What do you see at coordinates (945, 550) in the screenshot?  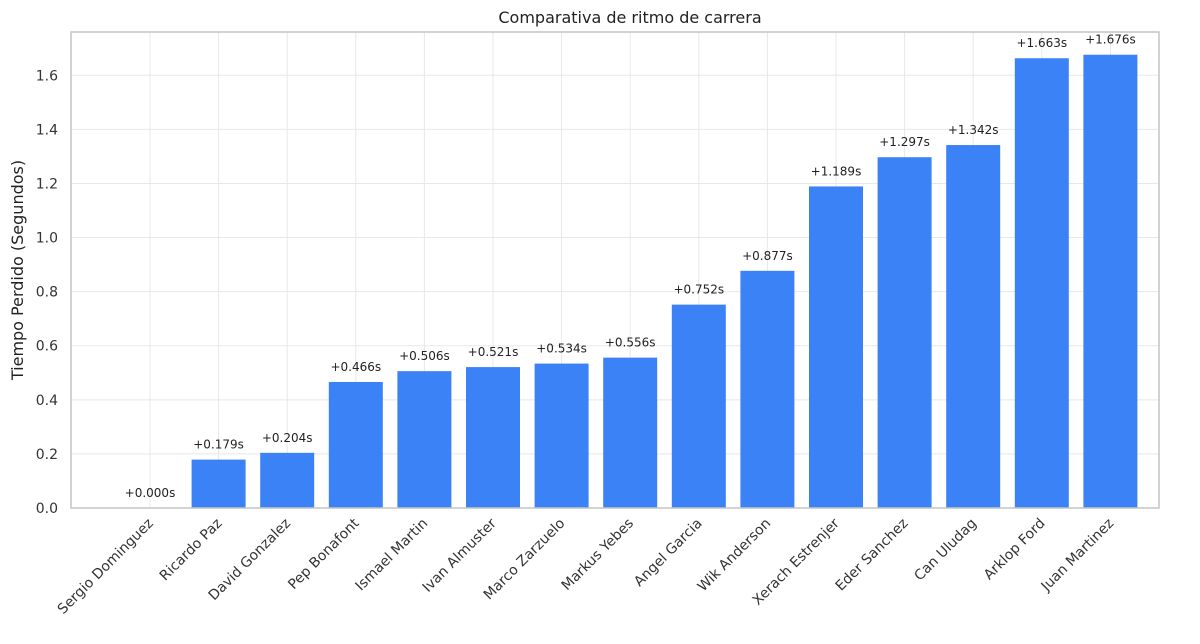 I see `x-tick-label: Can Uludag` at bounding box center [945, 550].